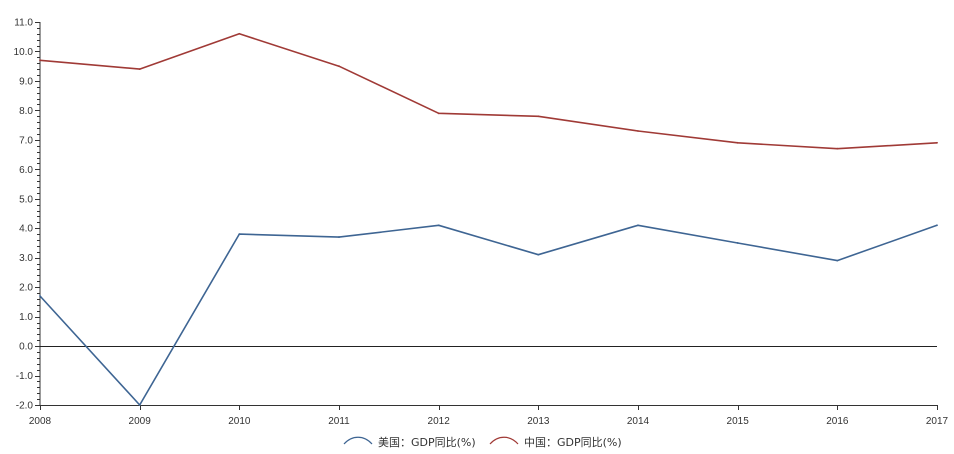 This screenshot has height=454, width=954. Describe the element at coordinates (504, 440) in the screenshot. I see `legend-swatch-china` at that location.